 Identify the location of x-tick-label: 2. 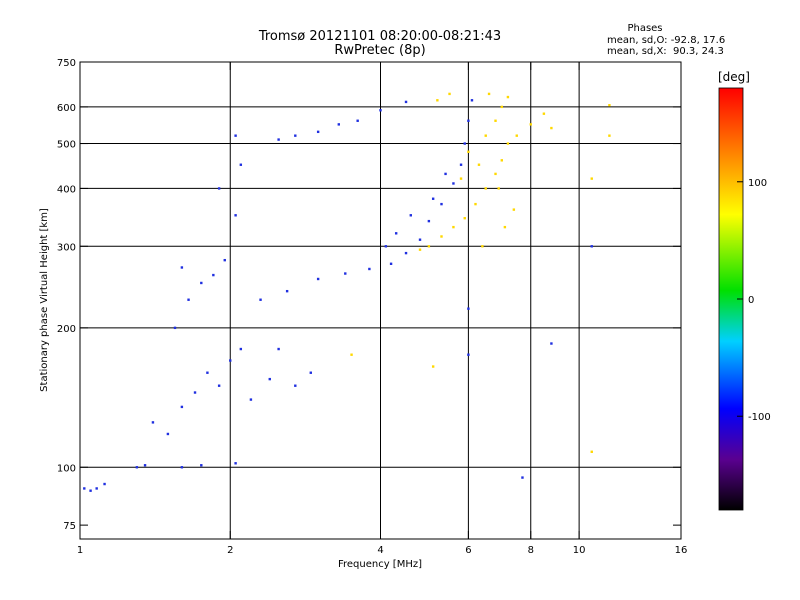
(230, 550).